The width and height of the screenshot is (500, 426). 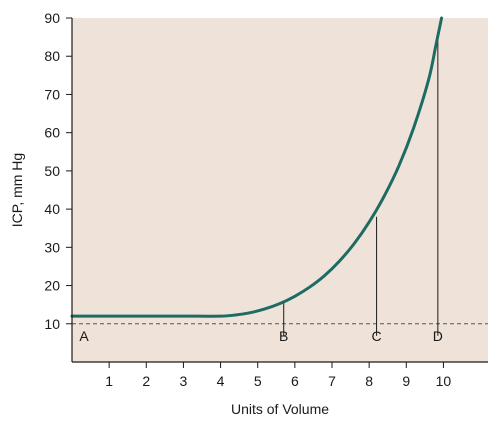 I want to click on x-tick-label: 7, so click(x=332, y=381).